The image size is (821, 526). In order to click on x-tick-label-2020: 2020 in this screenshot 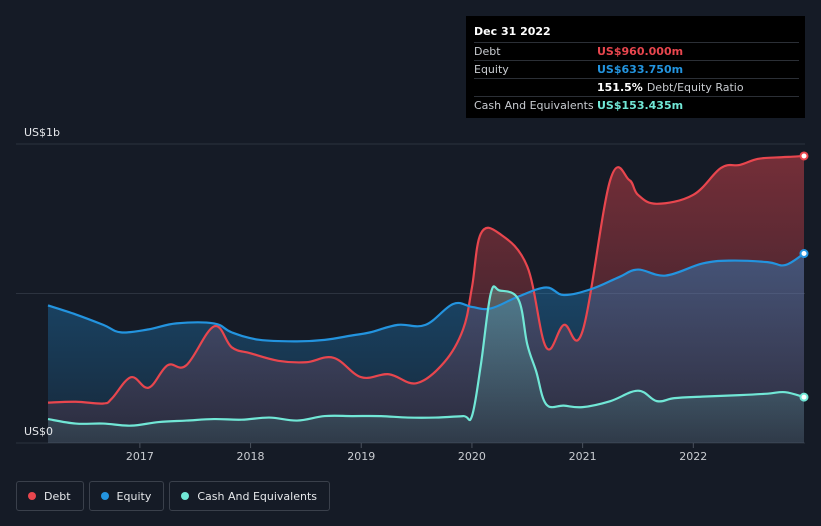, I will do `click(472, 456)`.